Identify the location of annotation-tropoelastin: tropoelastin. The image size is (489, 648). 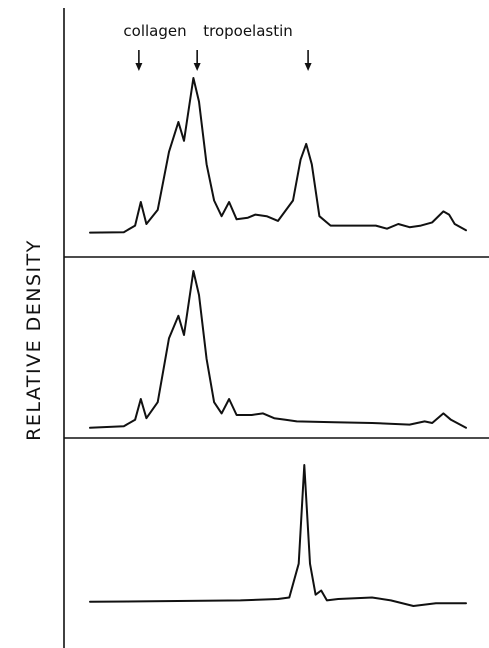
(248, 31).